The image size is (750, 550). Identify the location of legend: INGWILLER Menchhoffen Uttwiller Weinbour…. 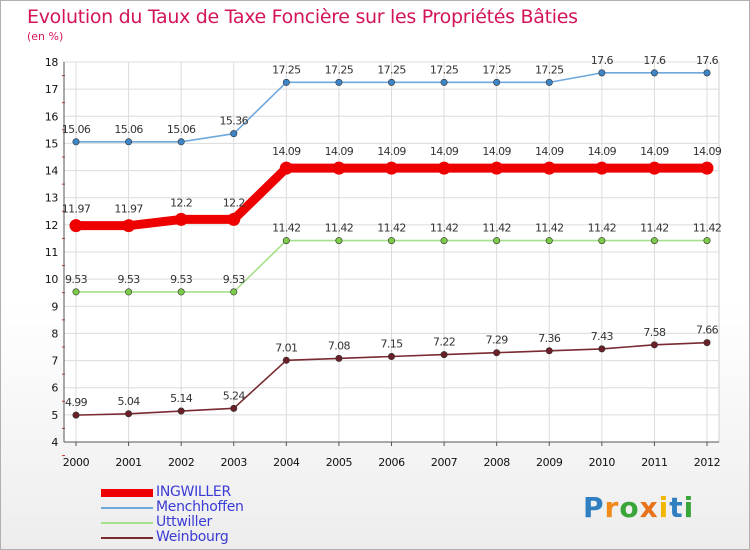
(226, 514).